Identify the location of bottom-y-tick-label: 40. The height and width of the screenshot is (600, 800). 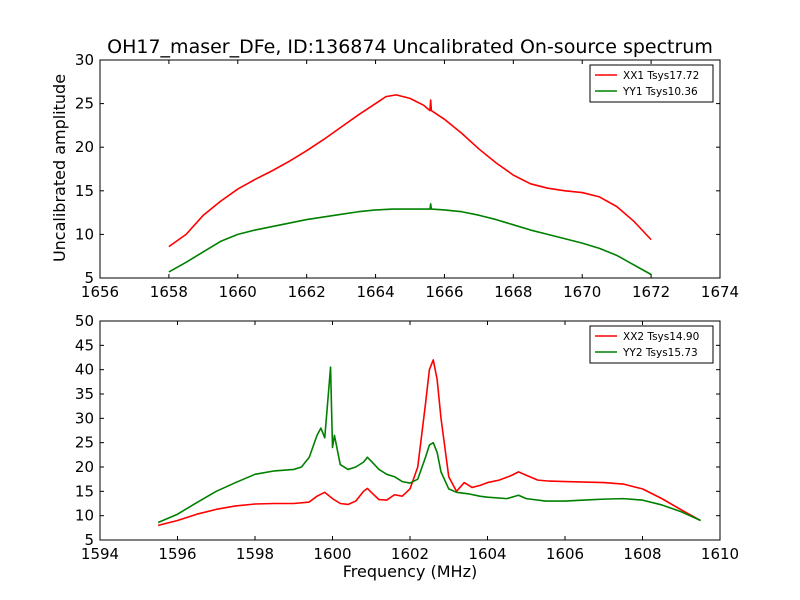
(84, 370).